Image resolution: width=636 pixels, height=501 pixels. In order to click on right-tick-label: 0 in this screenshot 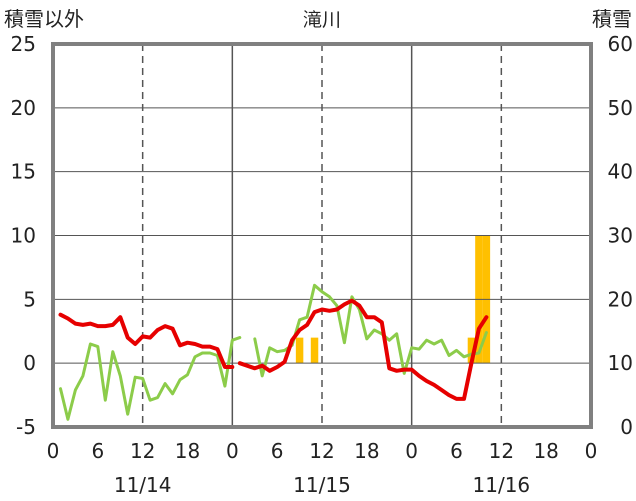, I will do `click(626, 427)`.